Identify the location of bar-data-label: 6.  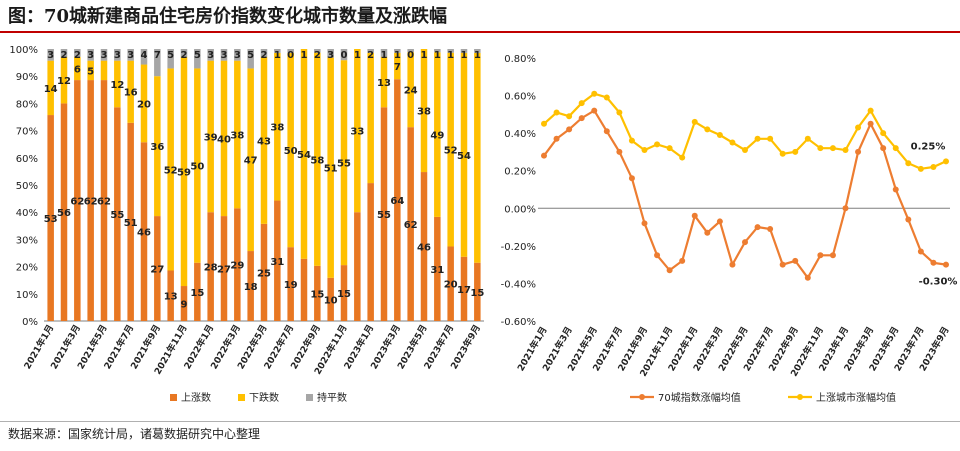
(77, 69).